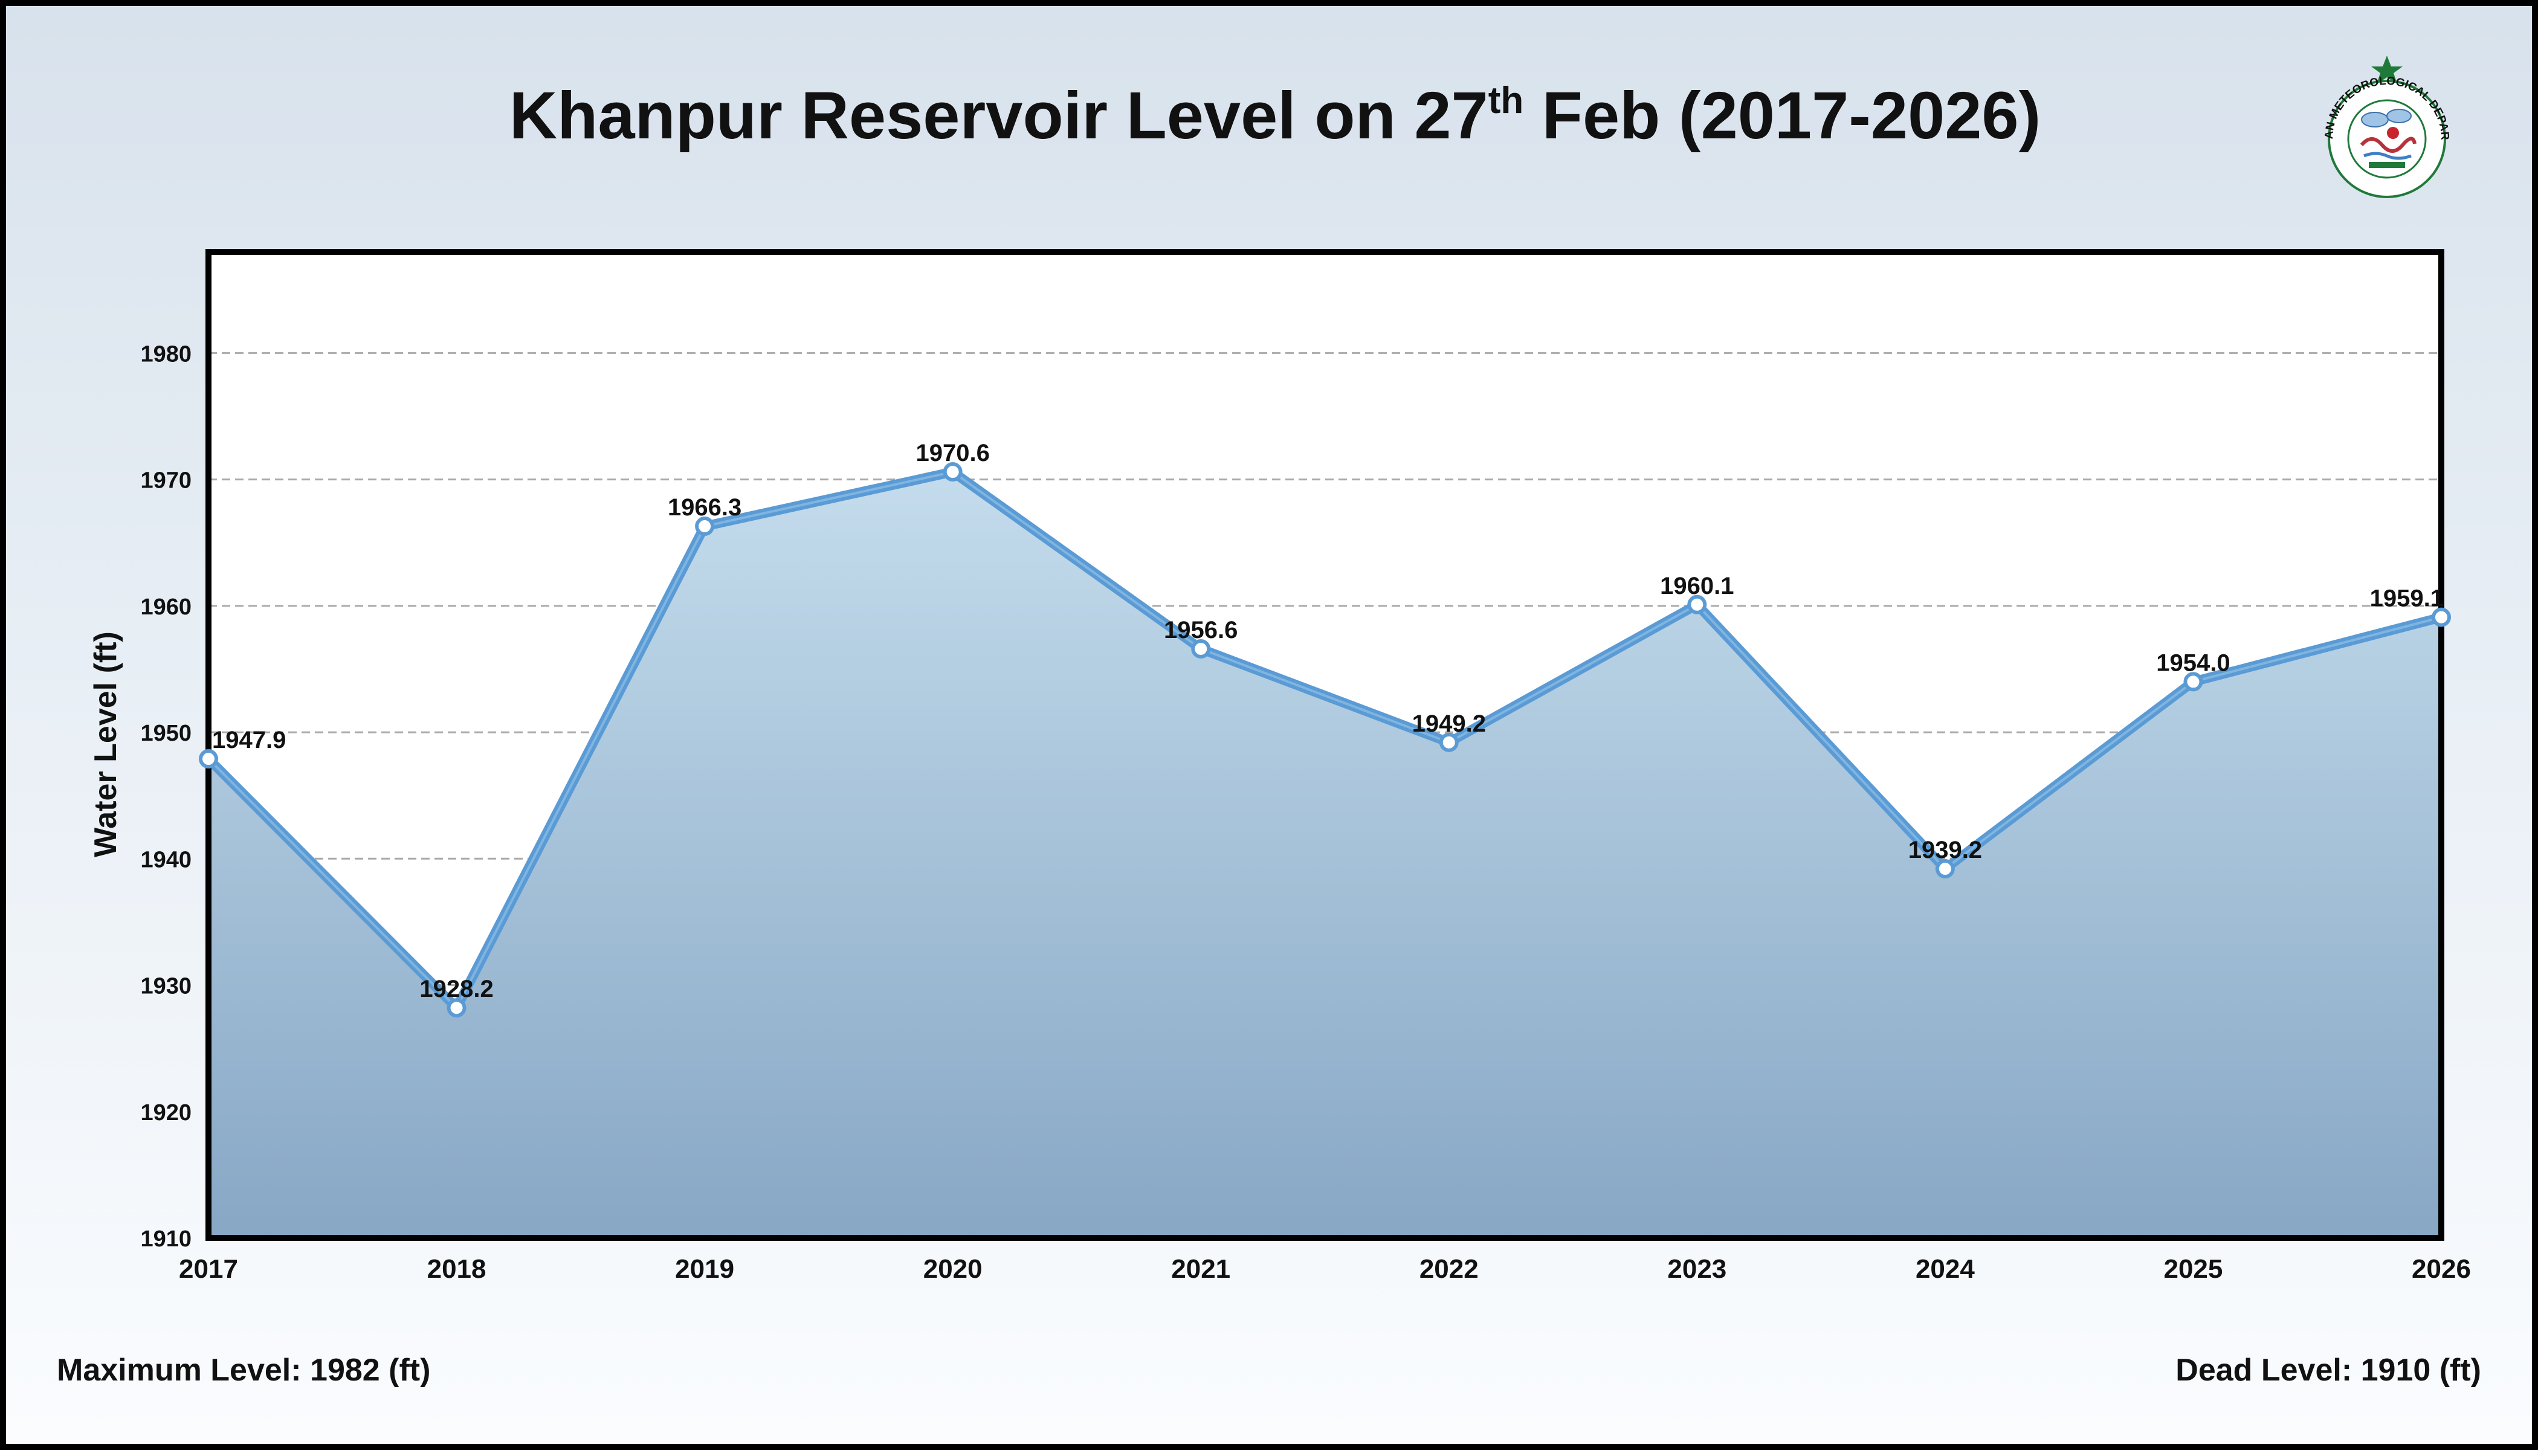  I want to click on x-tick-labels: 2017 2018 2019 2020 2021 2022 2023 2024 2025 2026, so click(1325, 1269).